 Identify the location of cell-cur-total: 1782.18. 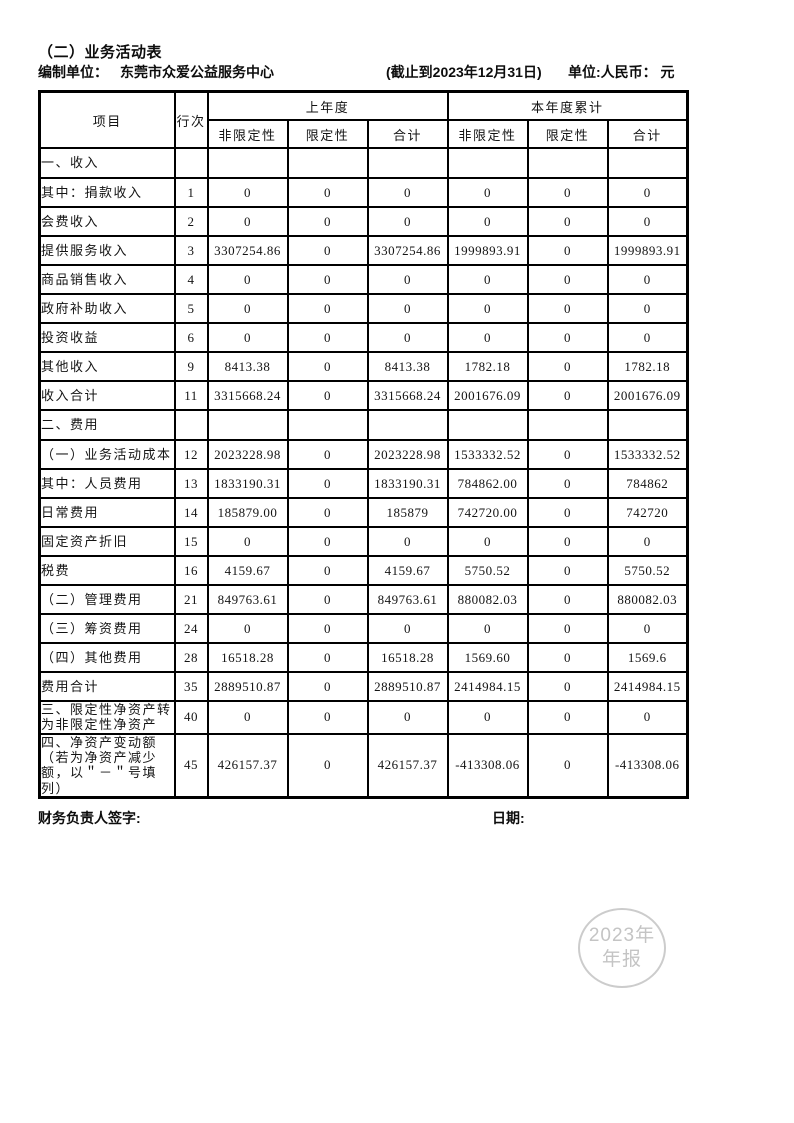
(647, 366).